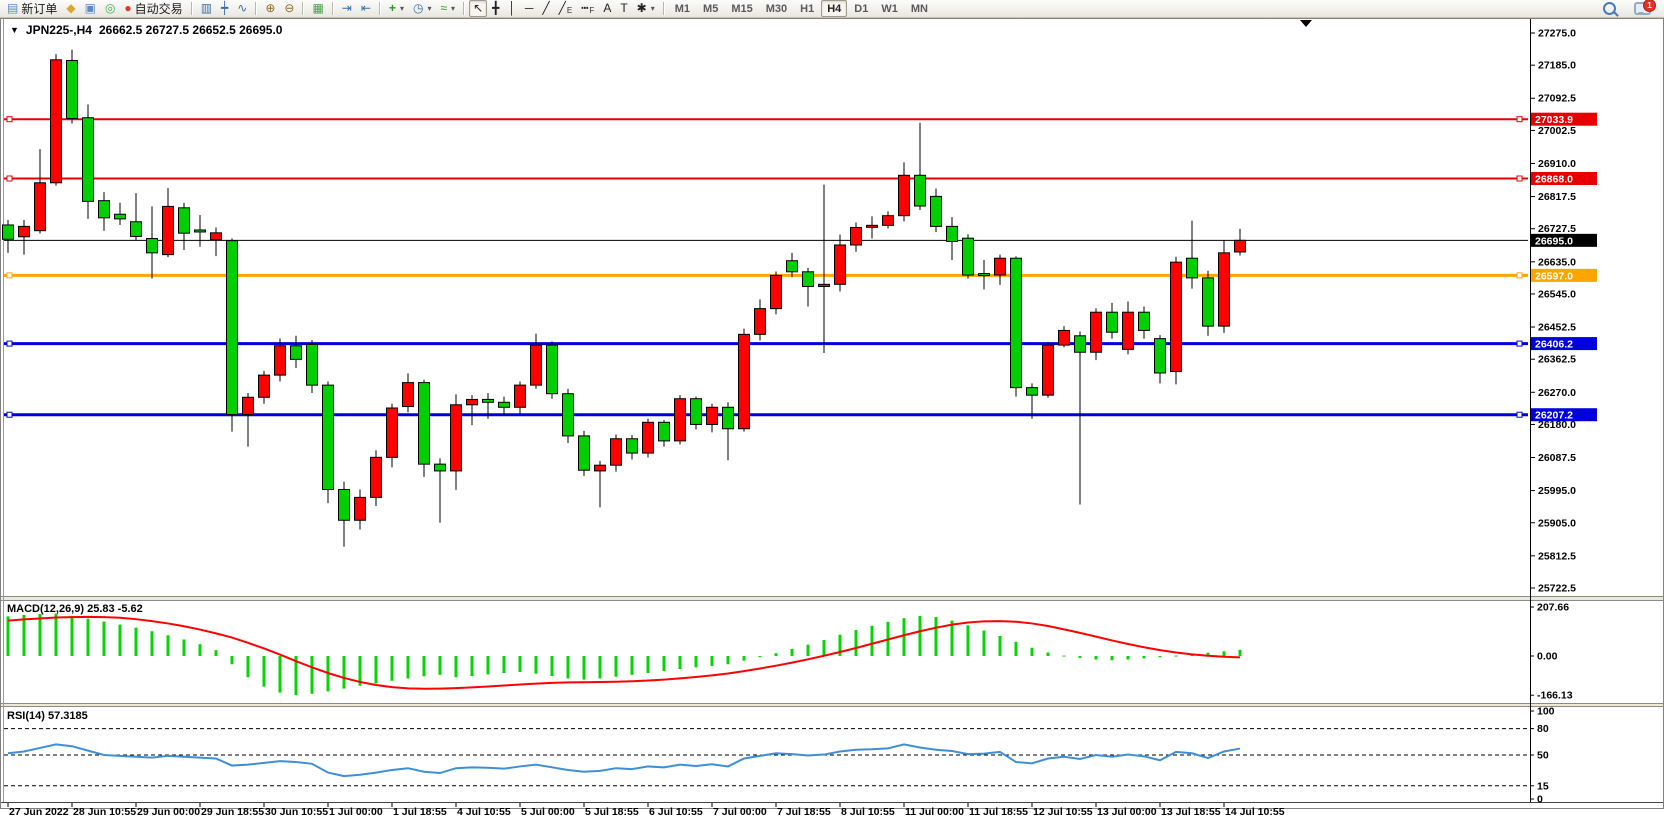 Image resolution: width=1664 pixels, height=830 pixels. What do you see at coordinates (1564, 275) in the screenshot?
I see `price-tag-pivot` at bounding box center [1564, 275].